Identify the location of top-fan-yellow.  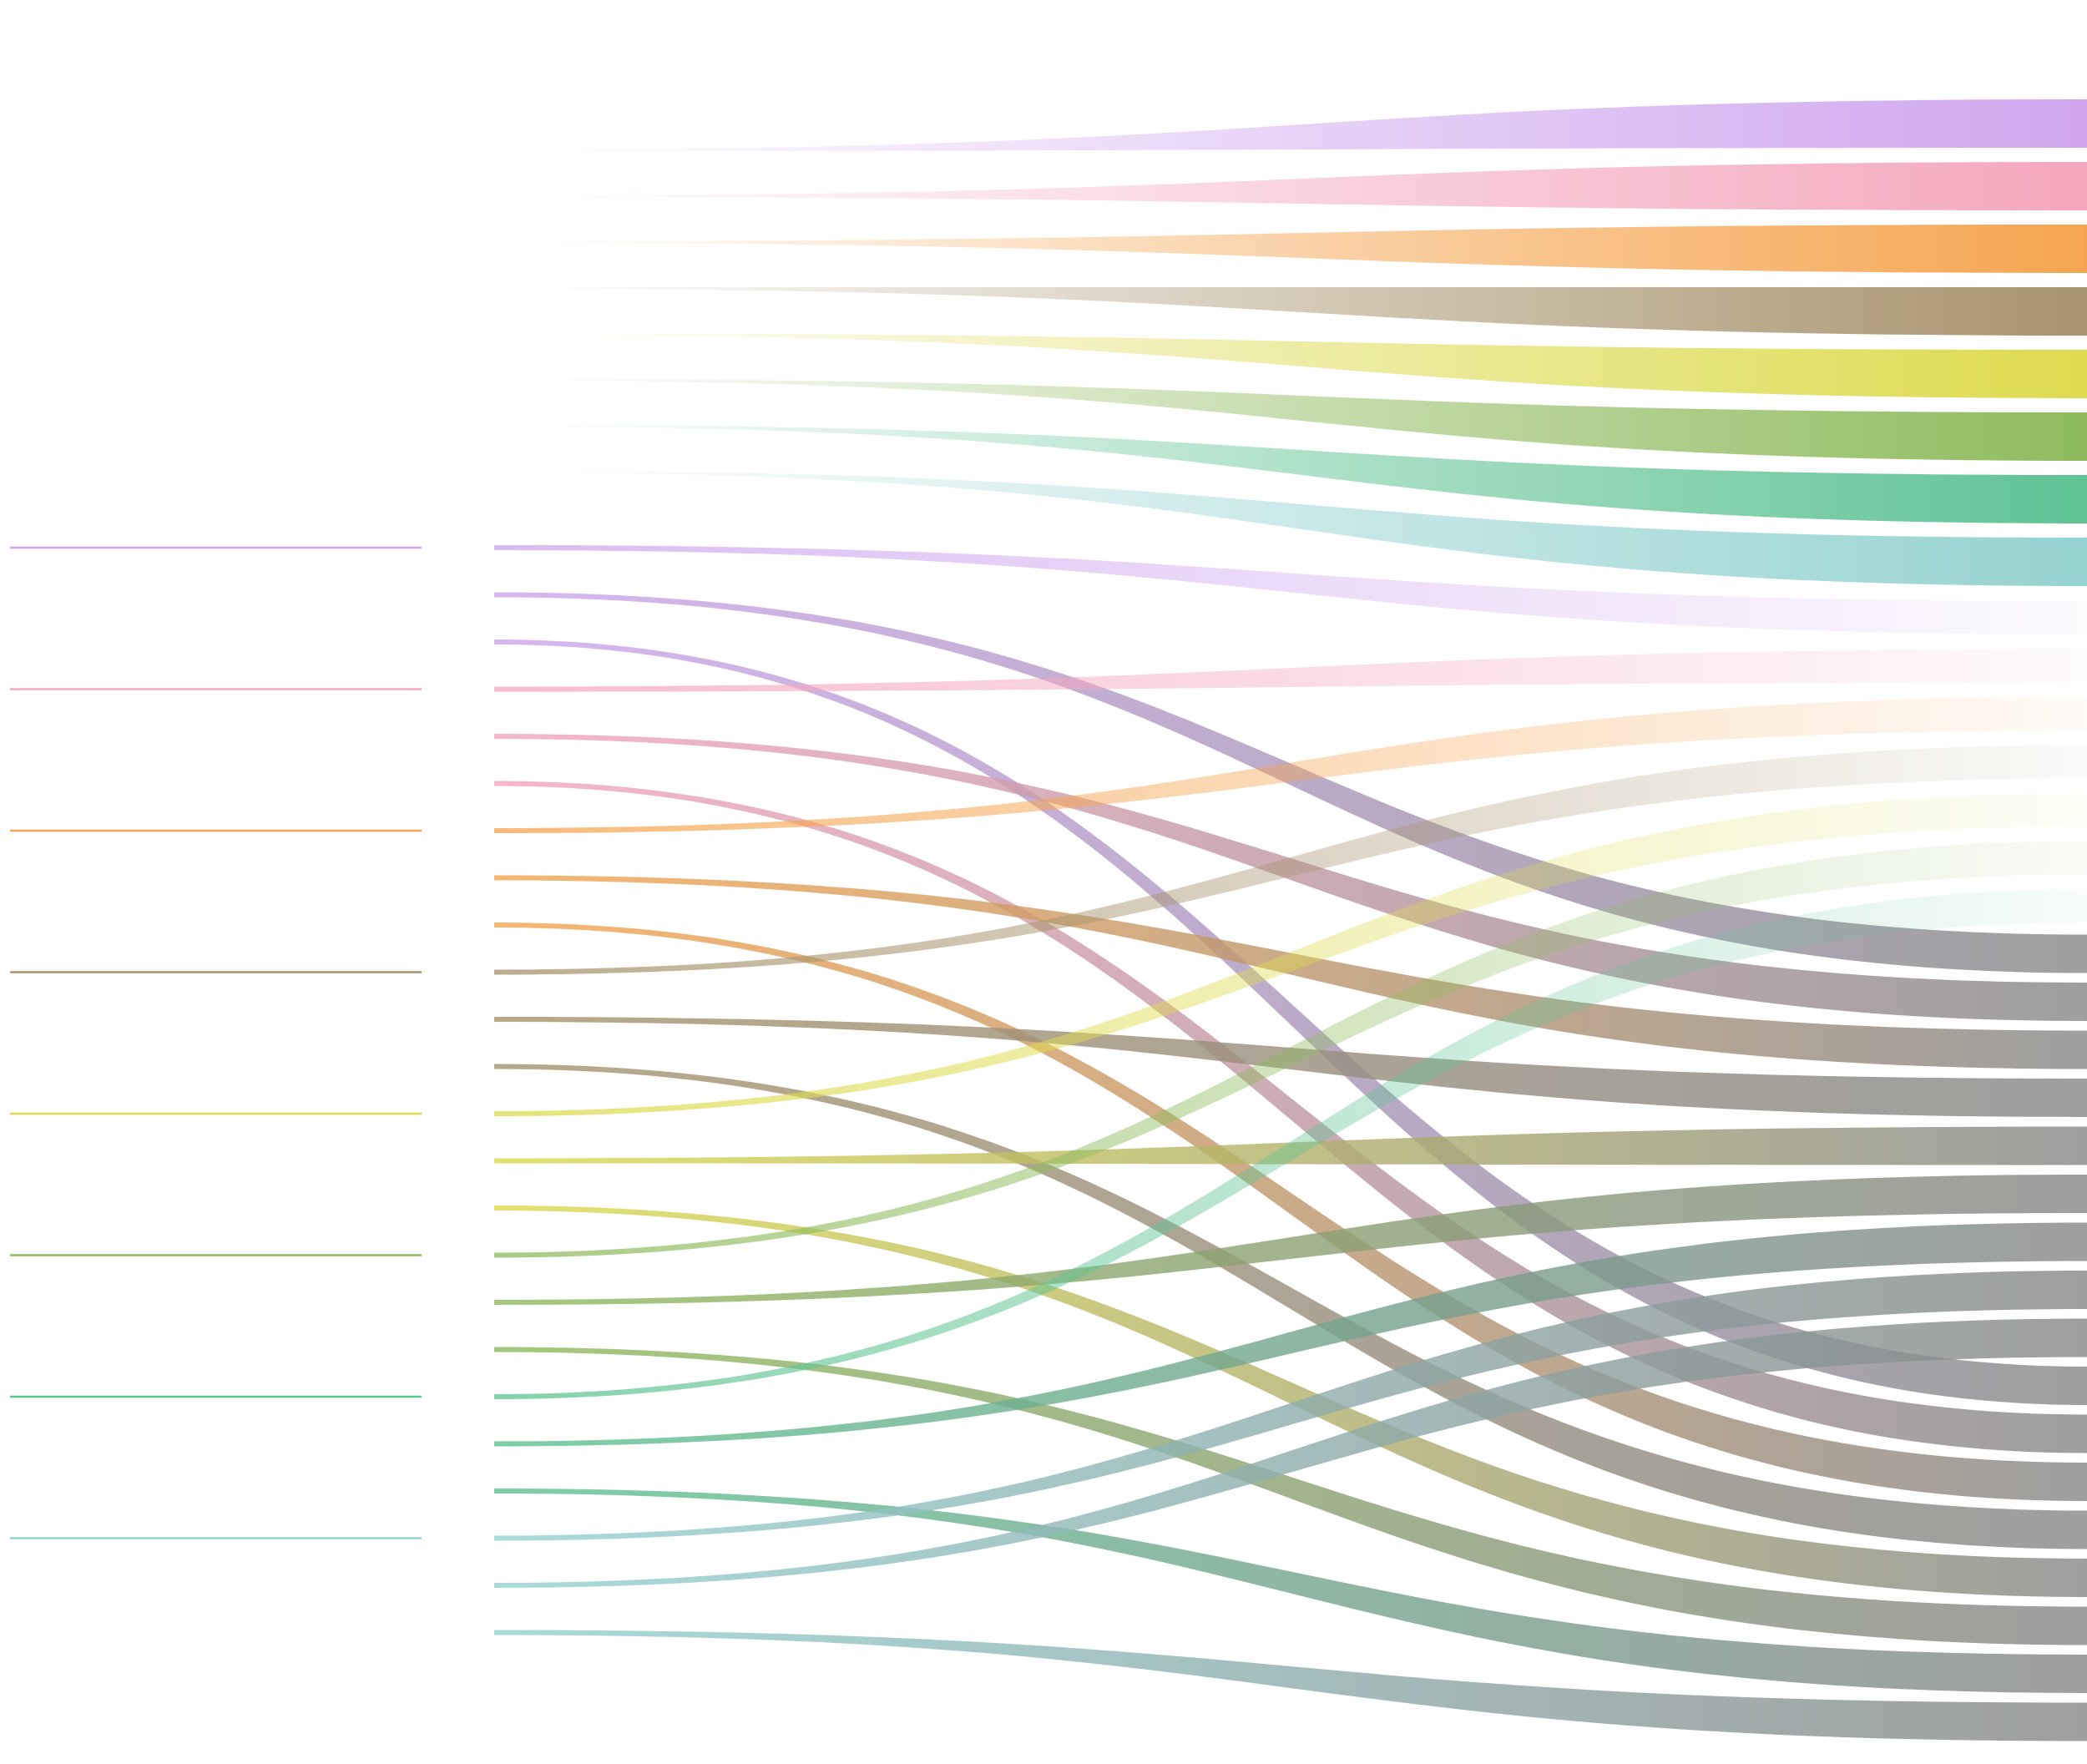
(1302, 365).